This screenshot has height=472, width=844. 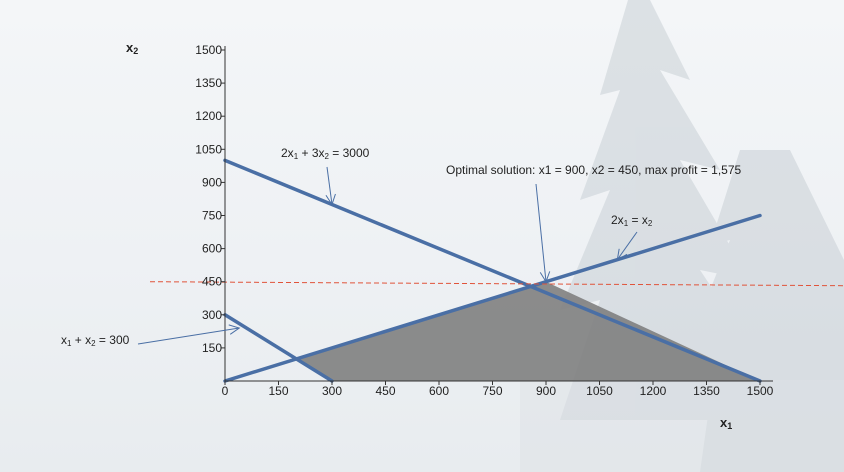 What do you see at coordinates (726, 423) in the screenshot?
I see `x-axis-title: x1` at bounding box center [726, 423].